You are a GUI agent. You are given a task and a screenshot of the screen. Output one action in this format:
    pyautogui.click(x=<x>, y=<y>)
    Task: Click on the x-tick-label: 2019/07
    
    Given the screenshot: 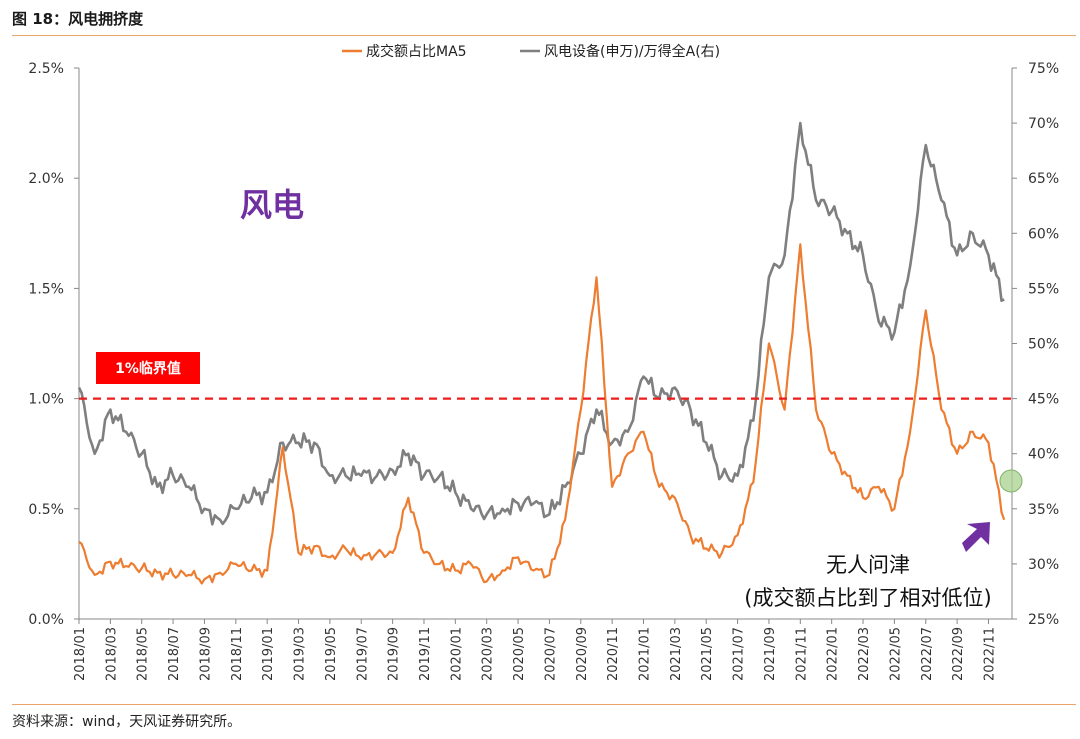 What is the action you would take?
    pyautogui.click(x=362, y=654)
    